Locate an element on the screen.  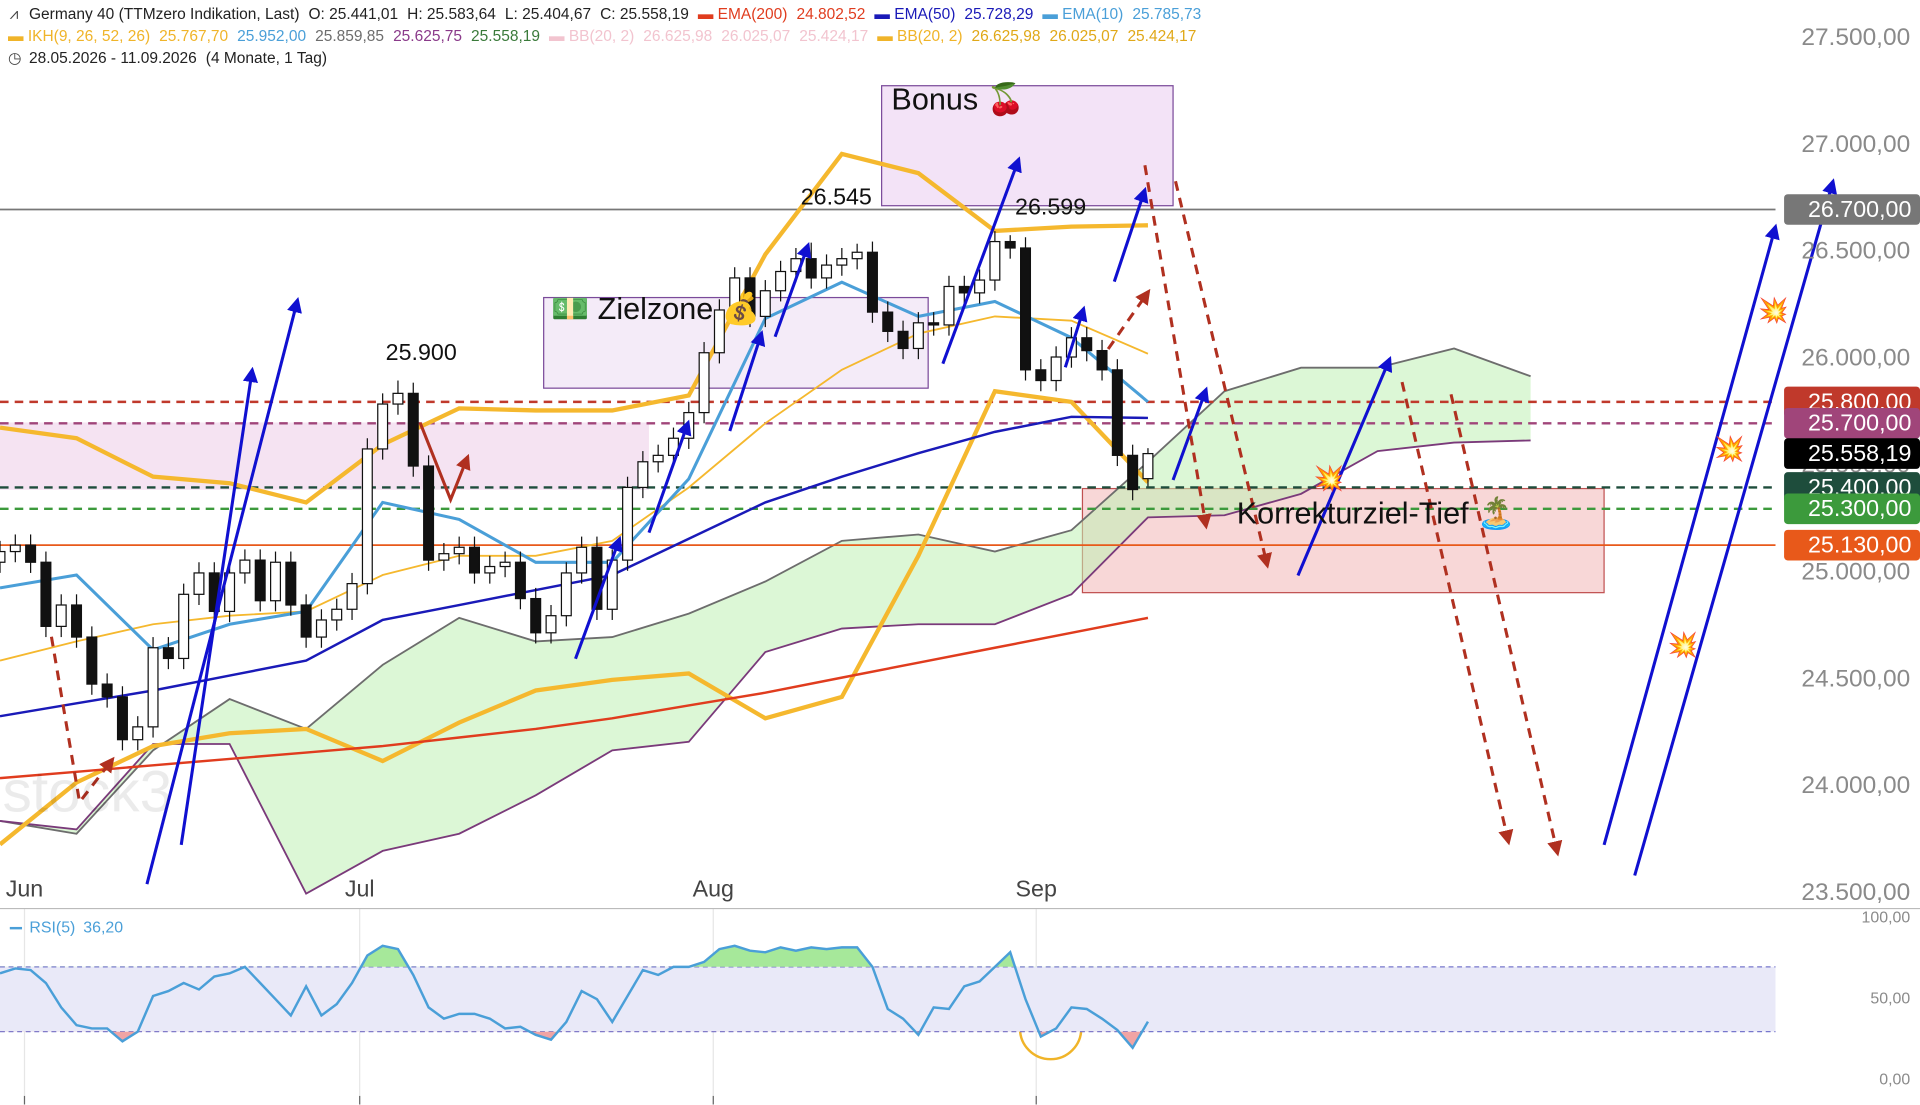
annotation: 25.900 is located at coordinates (421, 352).